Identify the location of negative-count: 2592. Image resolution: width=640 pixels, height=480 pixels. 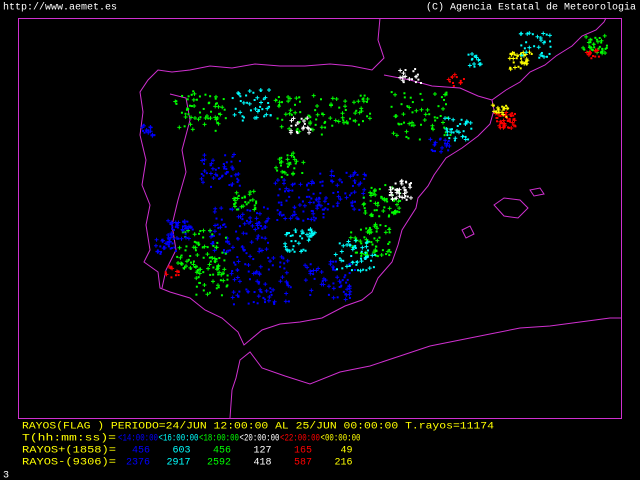
(219, 463).